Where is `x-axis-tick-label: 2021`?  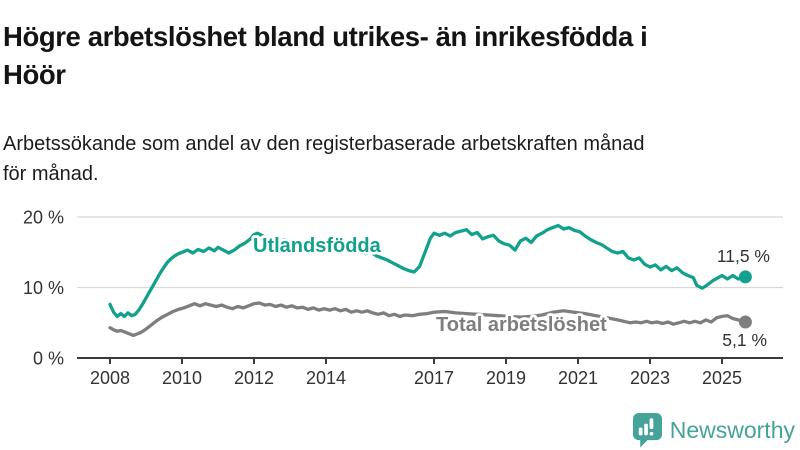
x-axis-tick-label: 2021 is located at coordinates (578, 378).